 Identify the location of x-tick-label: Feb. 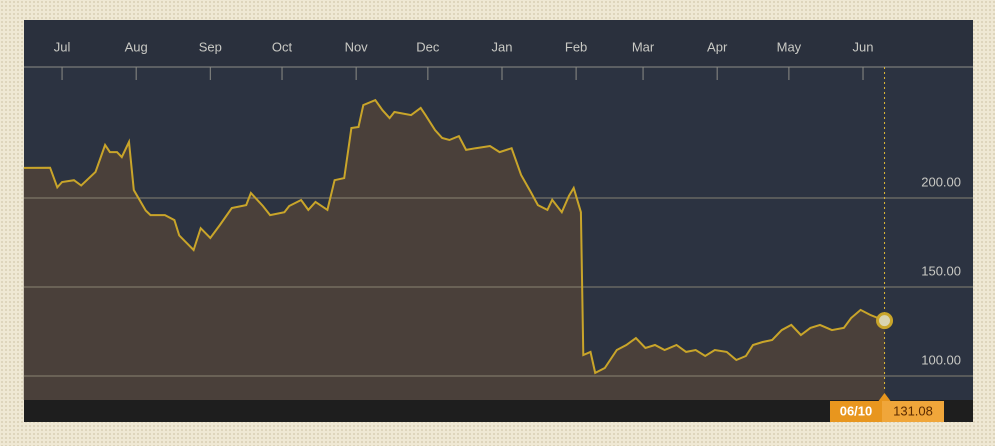
(576, 46).